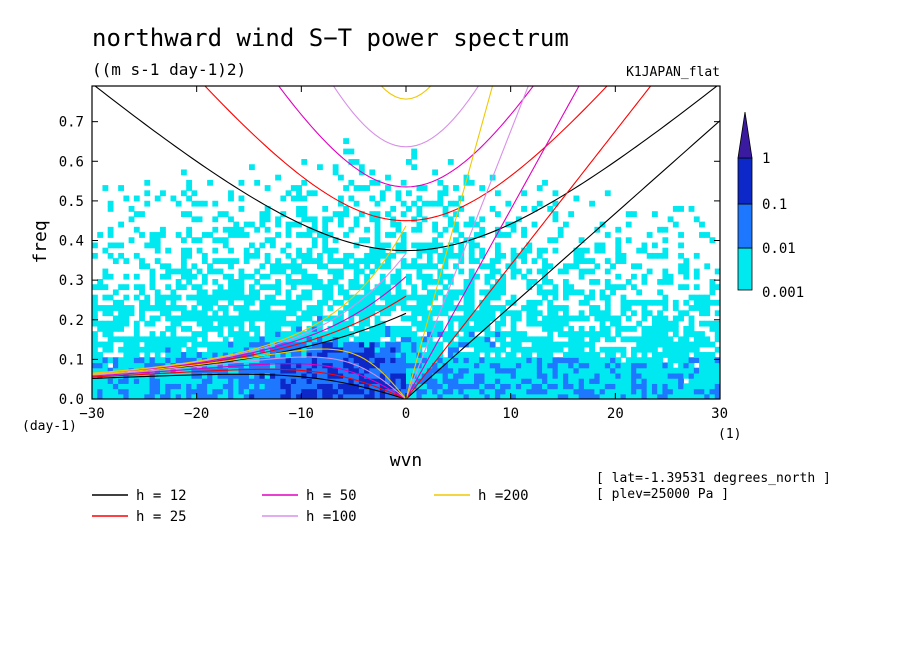 This screenshot has height=658, width=904. What do you see at coordinates (71, 281) in the screenshot?
I see `y-tick-label: 0.3` at bounding box center [71, 281].